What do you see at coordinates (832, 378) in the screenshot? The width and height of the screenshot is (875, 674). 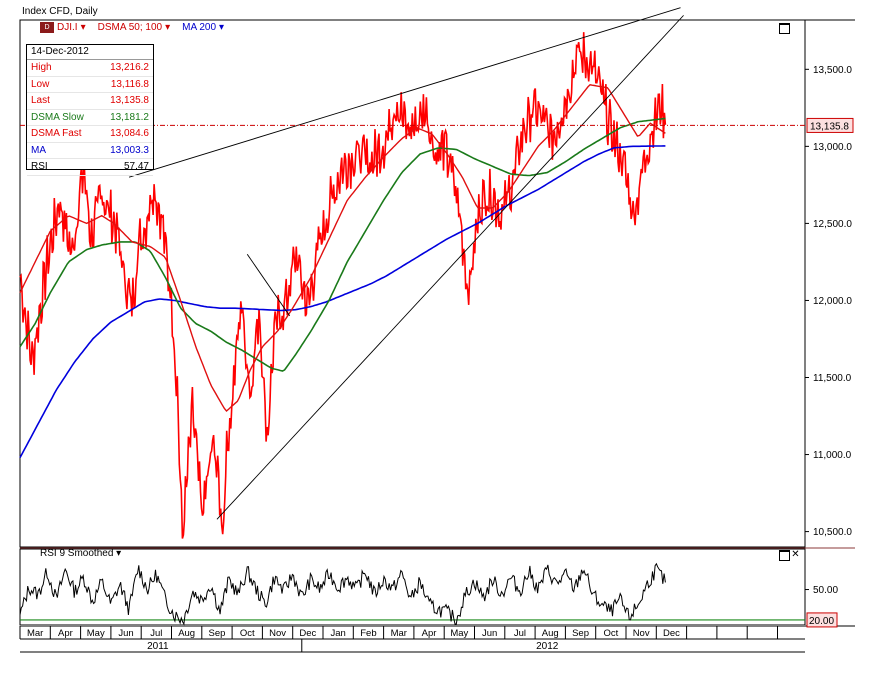 I see `y-tick-label: 11,500.0` at bounding box center [832, 378].